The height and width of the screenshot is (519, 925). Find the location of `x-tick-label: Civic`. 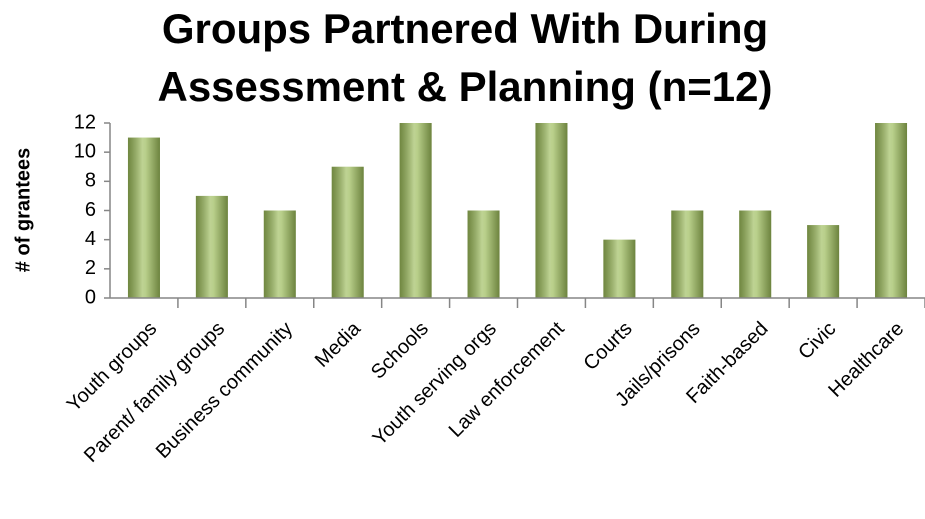

x-tick-label: Civic is located at coordinates (817, 341).